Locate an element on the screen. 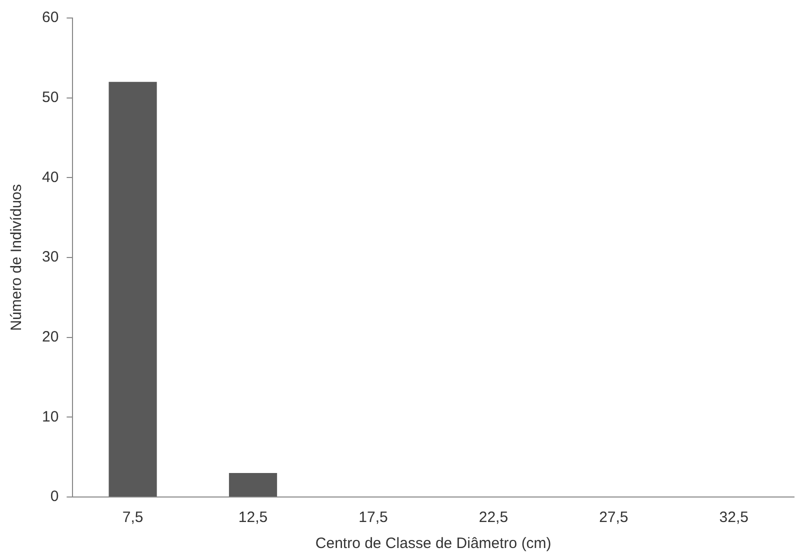 The height and width of the screenshot is (559, 798). y-tick-label: 60 is located at coordinates (50, 17).